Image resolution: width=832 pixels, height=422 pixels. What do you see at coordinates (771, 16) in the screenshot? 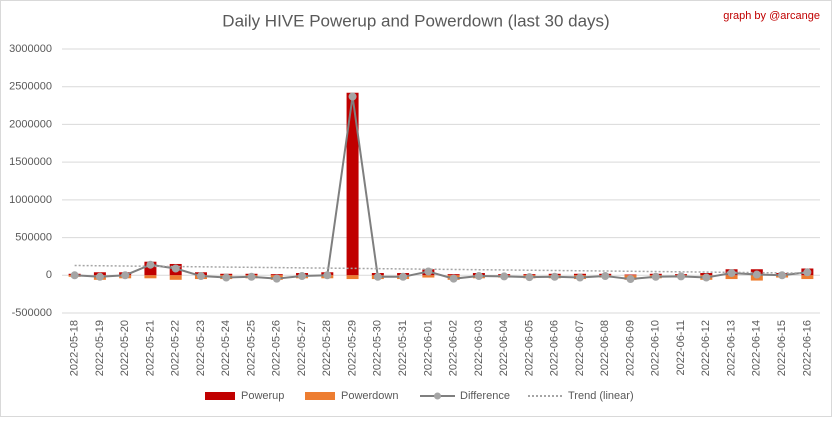
I see `annotation: graph by @arcange` at bounding box center [771, 16].